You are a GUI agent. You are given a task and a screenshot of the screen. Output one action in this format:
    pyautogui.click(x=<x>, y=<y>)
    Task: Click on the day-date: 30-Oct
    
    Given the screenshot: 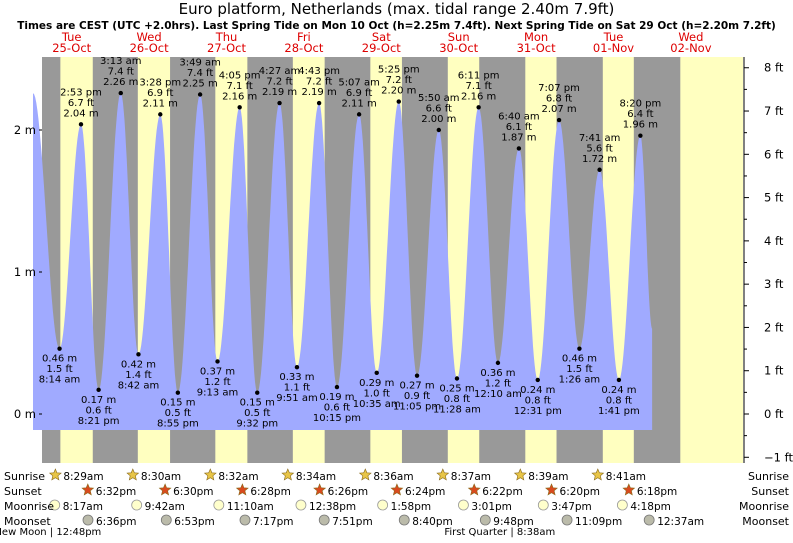 What is the action you would take?
    pyautogui.click(x=458, y=48)
    